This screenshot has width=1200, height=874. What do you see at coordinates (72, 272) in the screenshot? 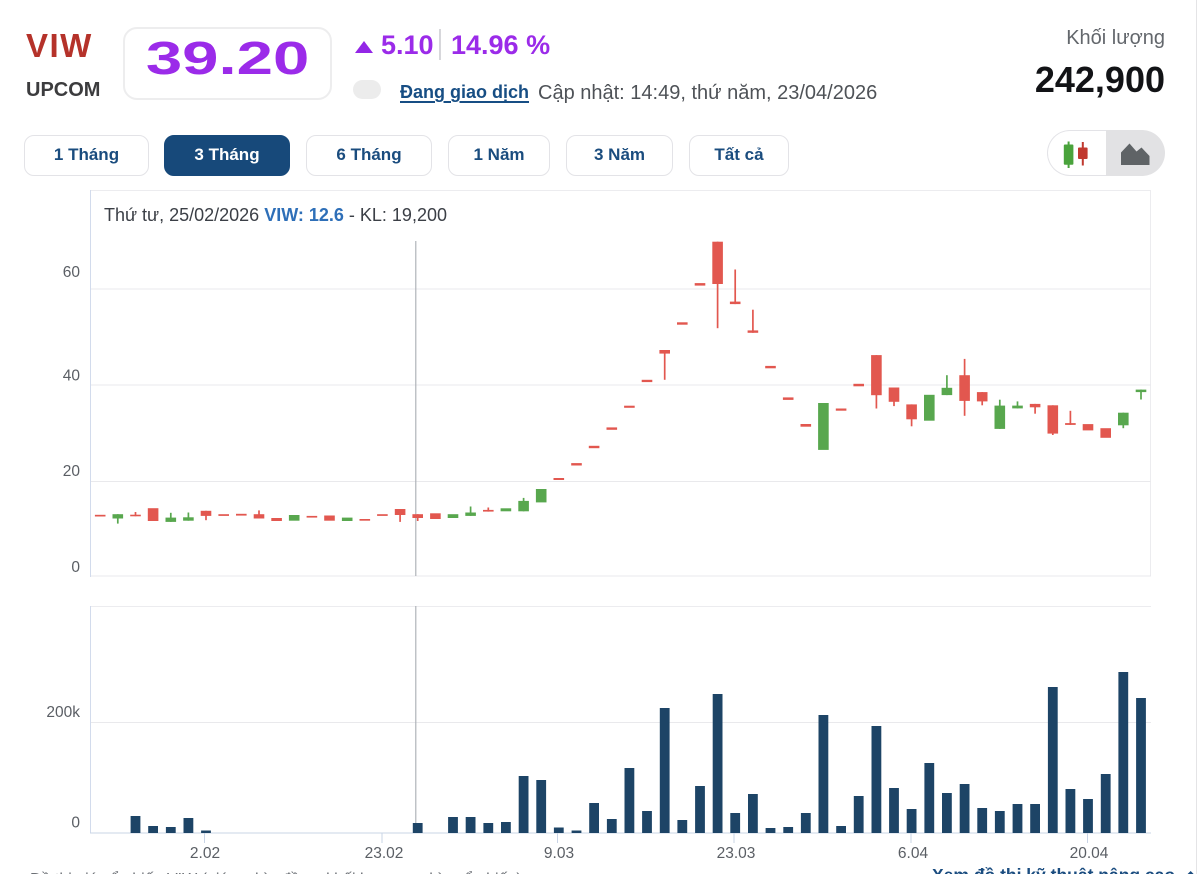
I see `svg-text: 60` at bounding box center [72, 272].